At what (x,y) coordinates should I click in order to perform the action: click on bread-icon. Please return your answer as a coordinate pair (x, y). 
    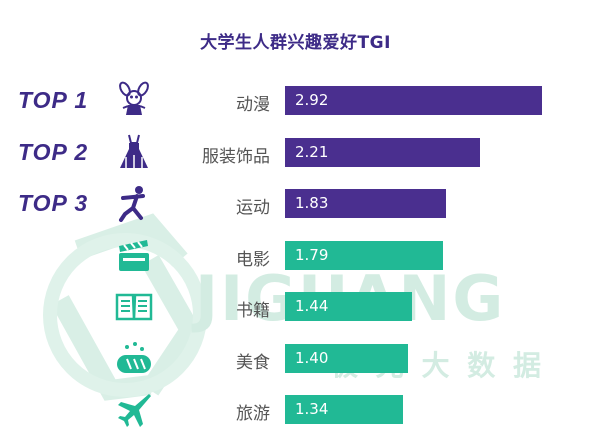
    Looking at the image, I should click on (134, 358).